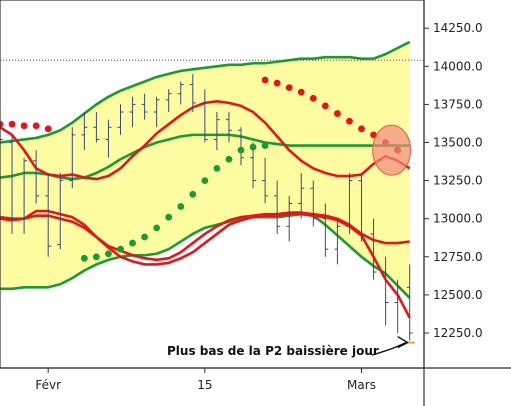  Describe the element at coordinates (458, 333) in the screenshot. I see `y-tick-label: 12250.0` at that location.